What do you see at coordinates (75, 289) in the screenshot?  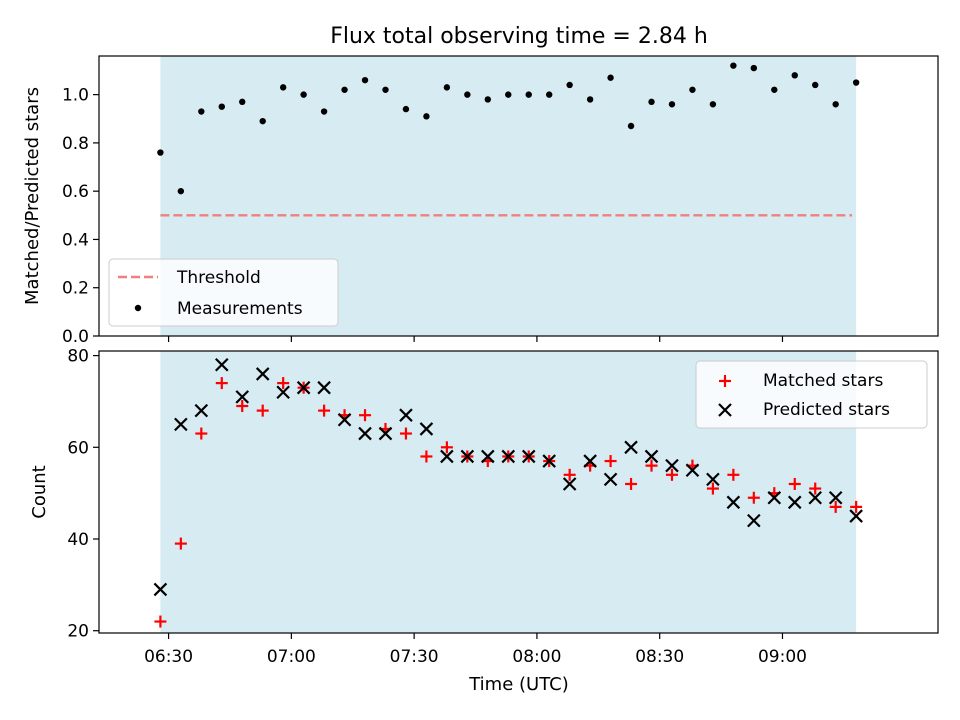 I see `y-tick-label: 0.2` at bounding box center [75, 289].